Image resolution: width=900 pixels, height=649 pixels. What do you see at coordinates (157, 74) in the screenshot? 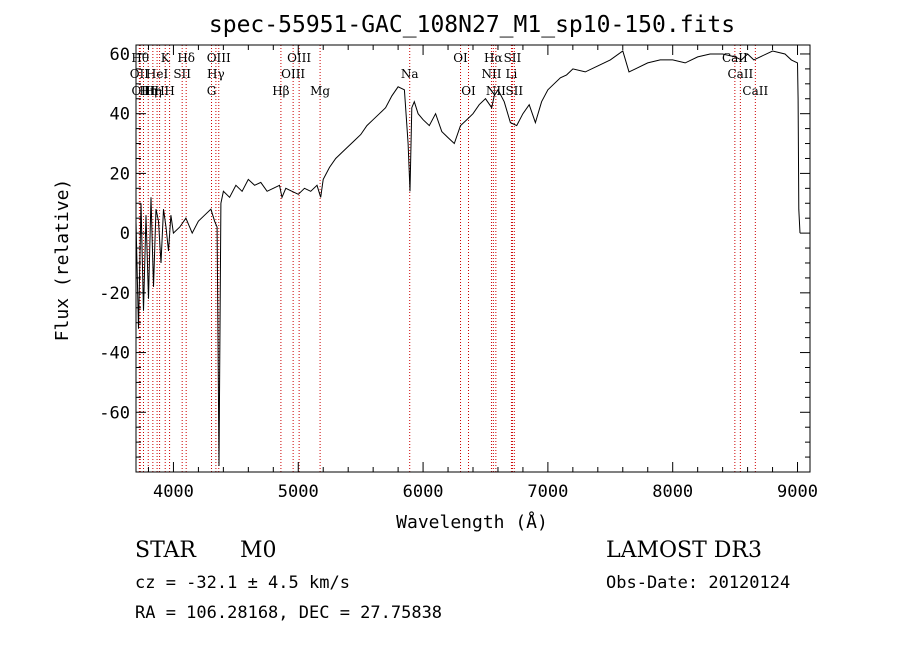
I see `line-marker-label: HeI` at bounding box center [157, 74].